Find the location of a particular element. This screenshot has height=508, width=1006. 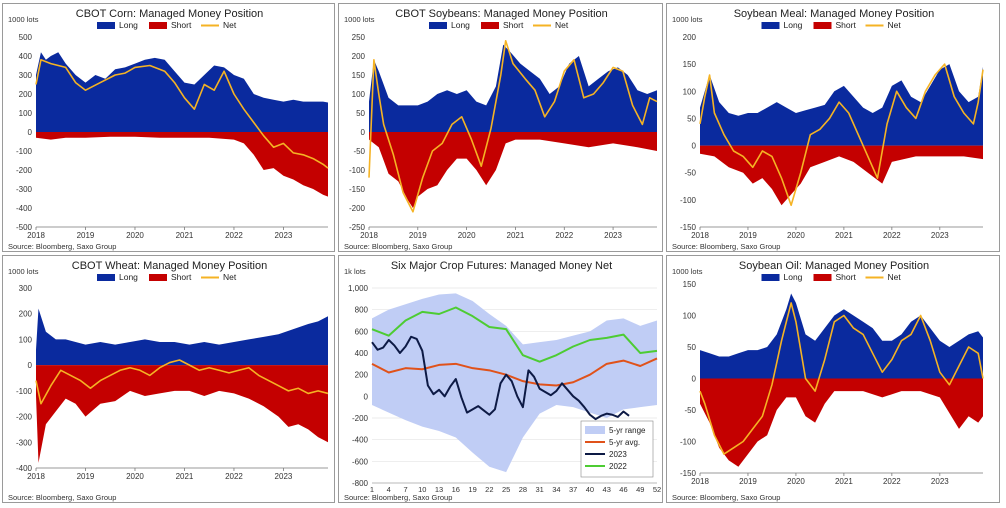

legend-5yr-avg-label: 5-yr avg. is located at coordinates (624, 442).